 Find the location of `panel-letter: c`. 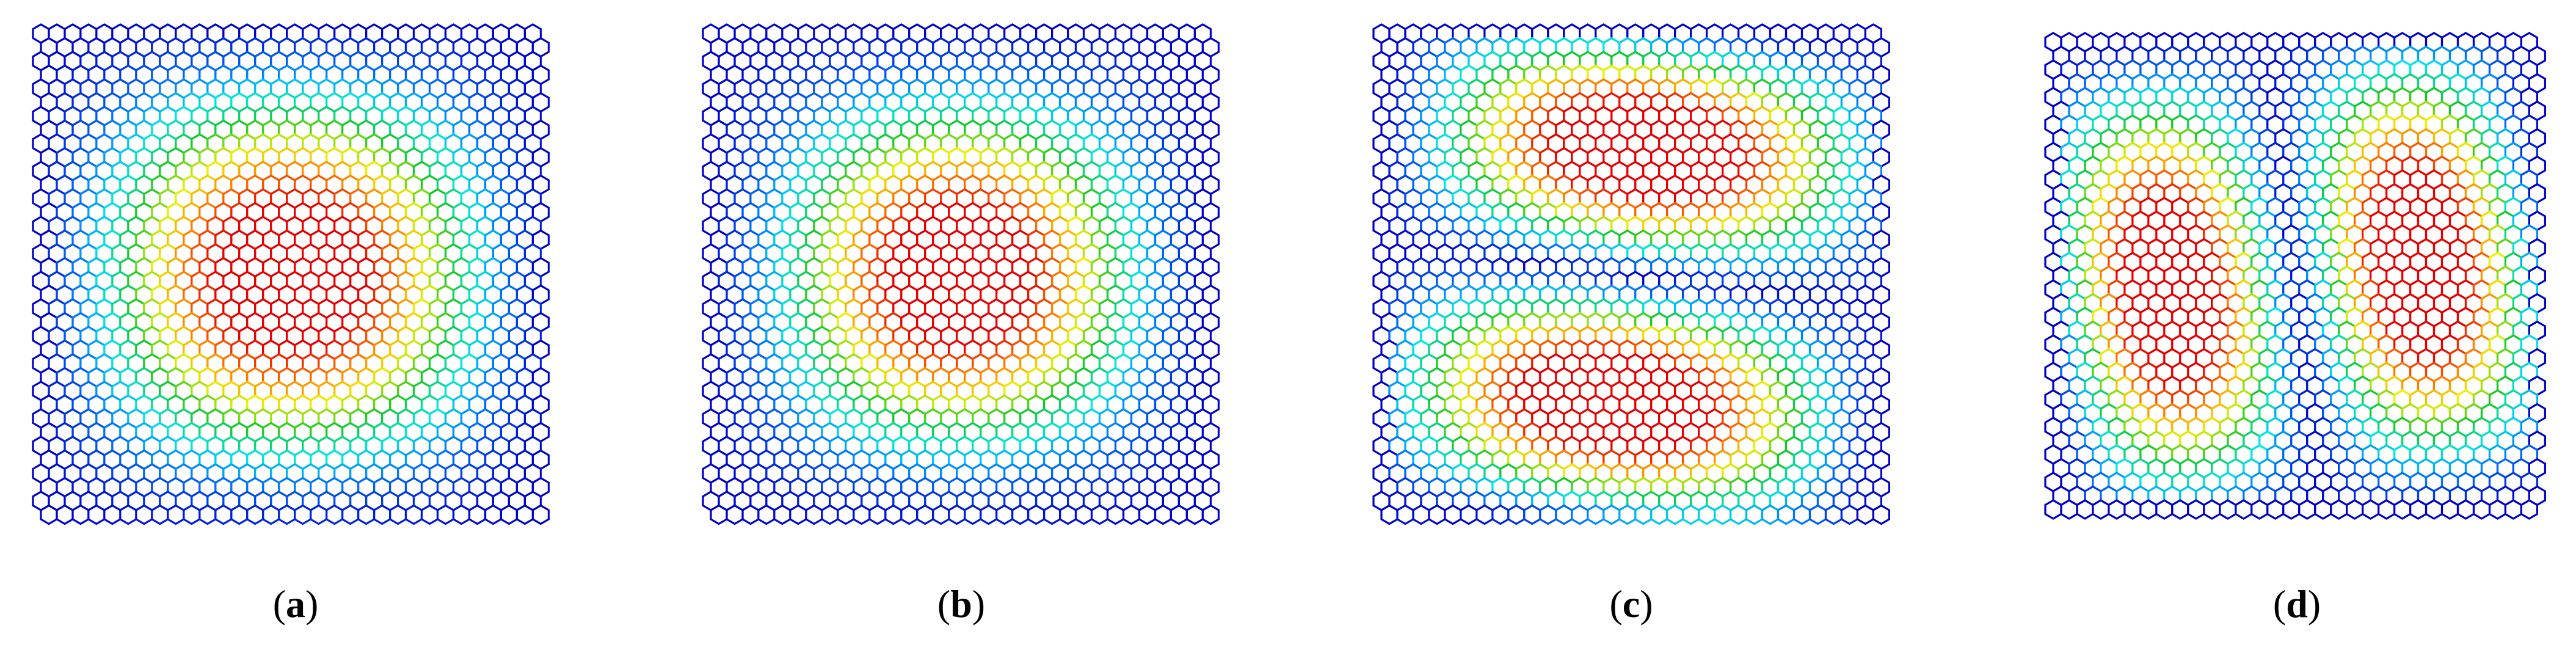

panel-letter: c is located at coordinates (1631, 604).